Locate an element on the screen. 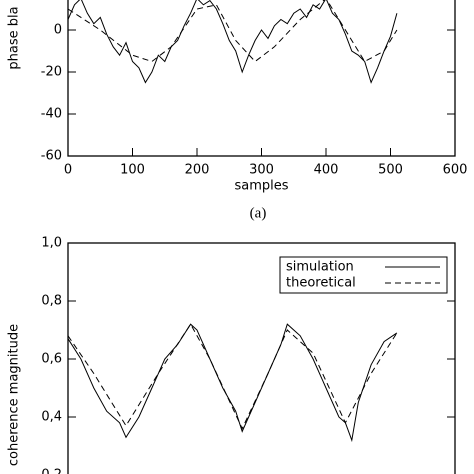 Image resolution: width=474 pixels, height=474 pixels. y-tick-label: 0 is located at coordinates (58, 30).